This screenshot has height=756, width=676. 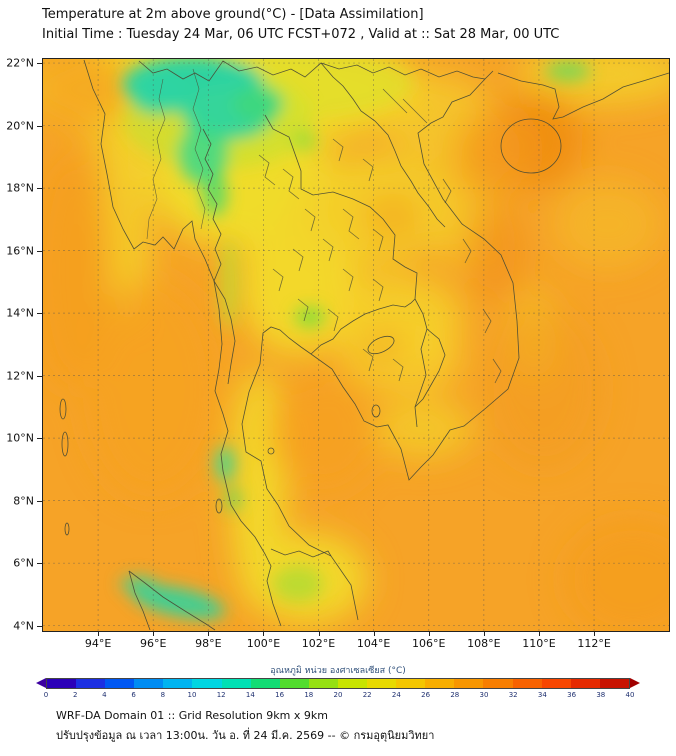 What do you see at coordinates (346, 271) in the screenshot?
I see `mekong-river-border` at bounding box center [346, 271].